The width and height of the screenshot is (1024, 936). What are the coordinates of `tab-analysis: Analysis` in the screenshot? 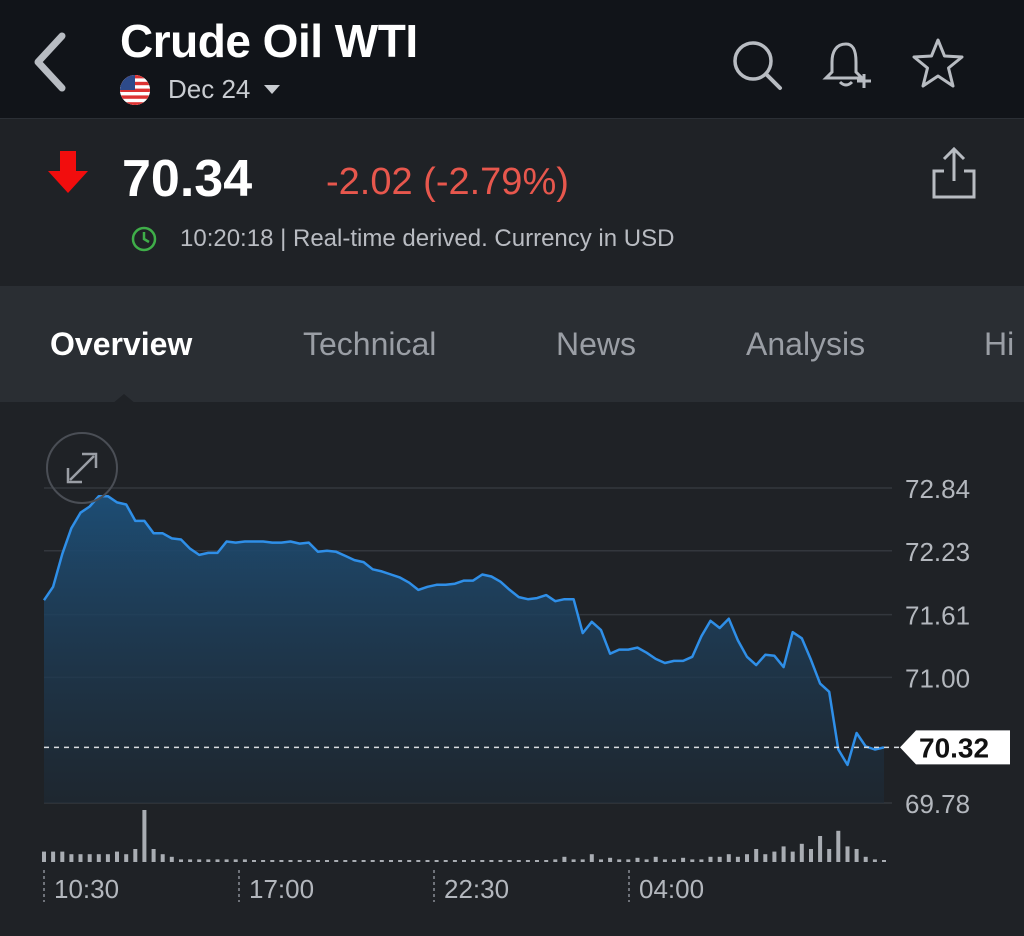 It's located at (806, 344).